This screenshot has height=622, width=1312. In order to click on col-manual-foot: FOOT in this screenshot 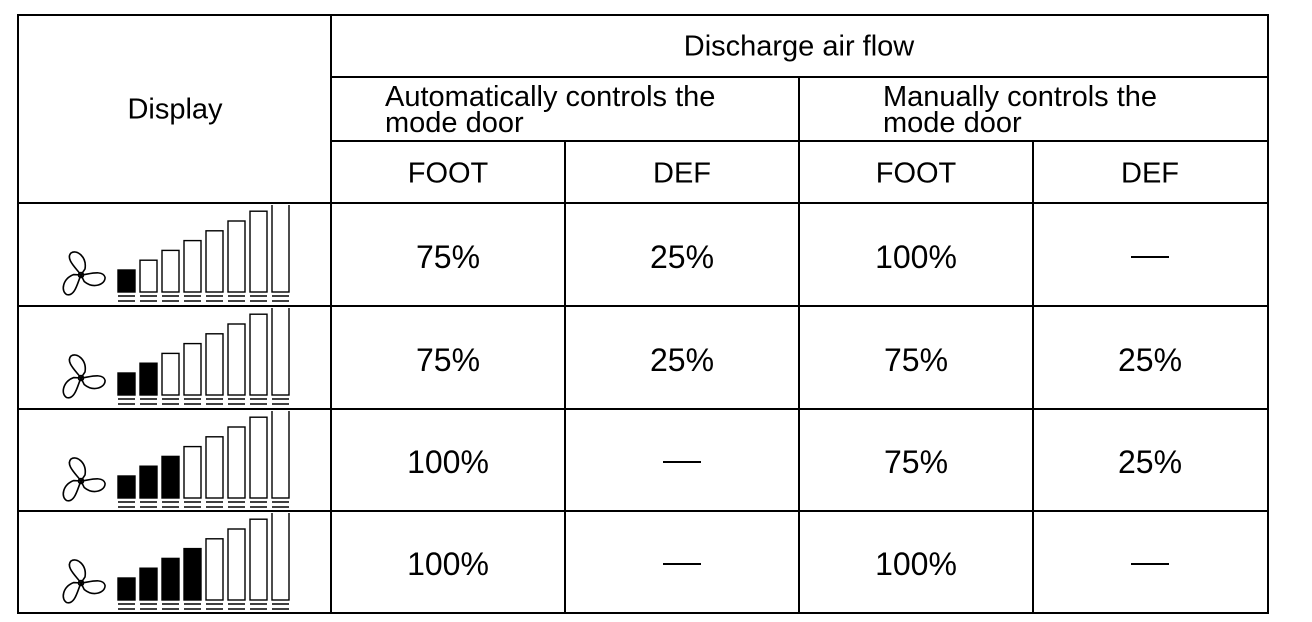, I will do `click(916, 173)`.